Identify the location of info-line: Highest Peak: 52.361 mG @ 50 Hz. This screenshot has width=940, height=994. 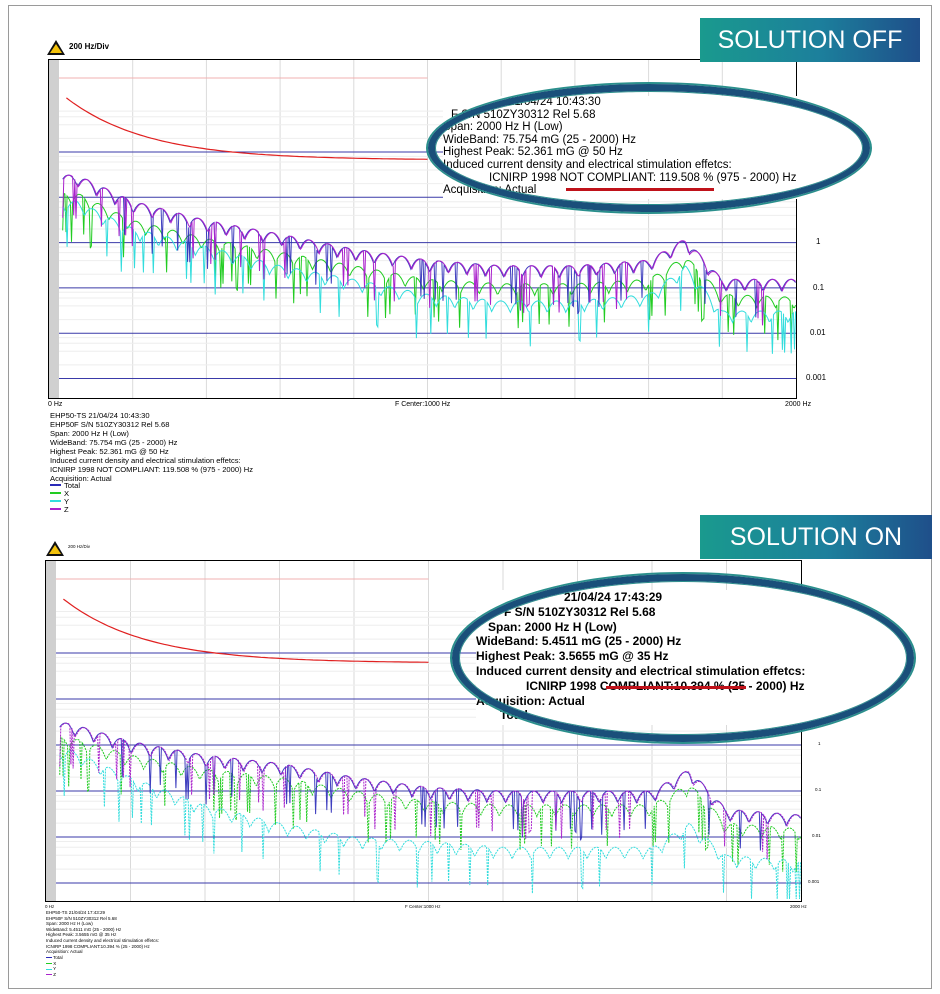
(109, 451).